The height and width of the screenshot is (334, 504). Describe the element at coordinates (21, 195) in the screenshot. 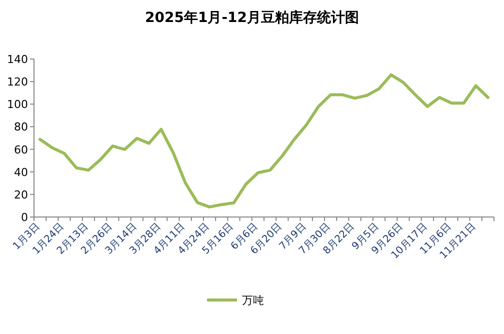

I see `y-tick-label: 20` at that location.